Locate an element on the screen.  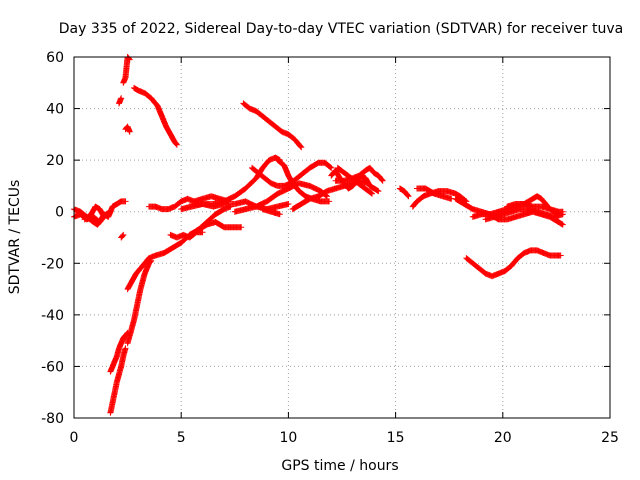
y-tick-label: -40 is located at coordinates (52, 316).